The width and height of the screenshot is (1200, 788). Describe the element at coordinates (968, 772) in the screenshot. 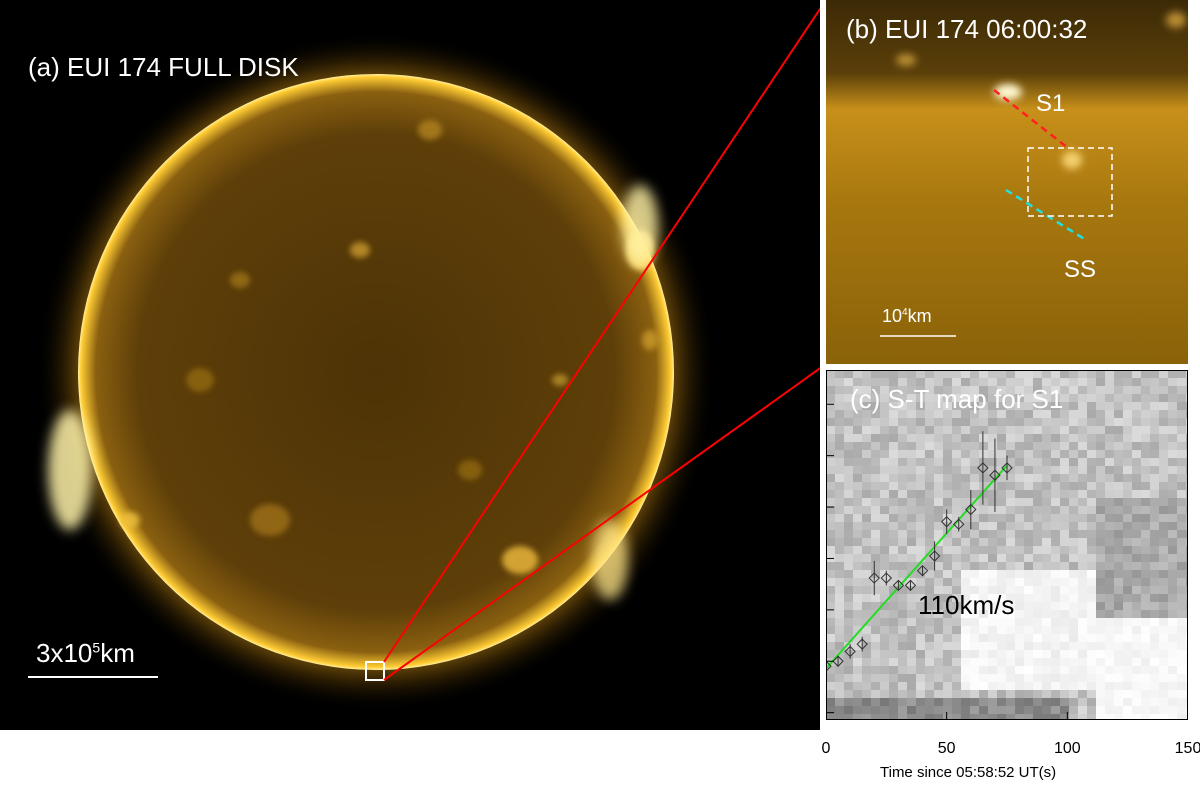

I see `x-axis-title: Time since 05:58:52 UT(s)` at that location.